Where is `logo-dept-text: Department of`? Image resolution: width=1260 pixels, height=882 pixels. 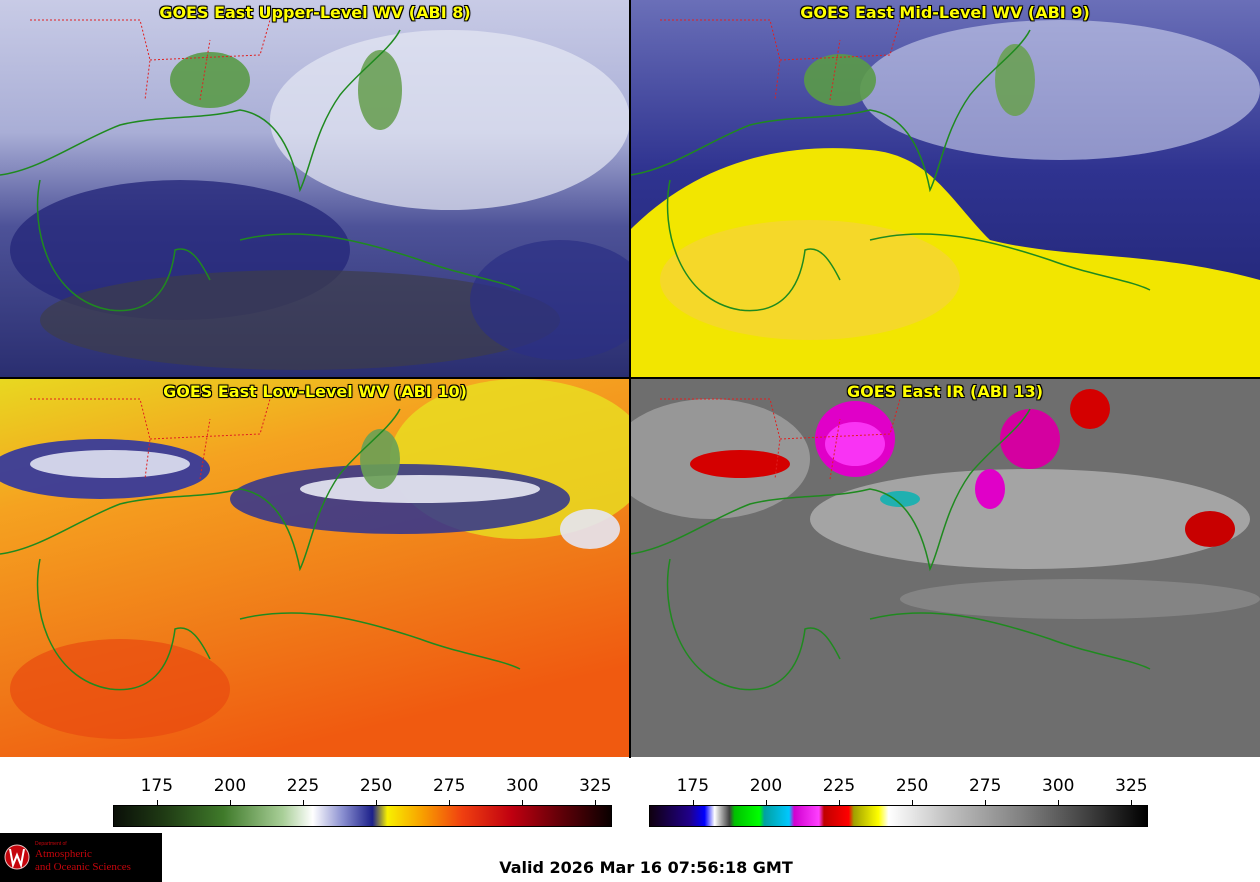 logo-dept-text: Department of is located at coordinates (51, 844).